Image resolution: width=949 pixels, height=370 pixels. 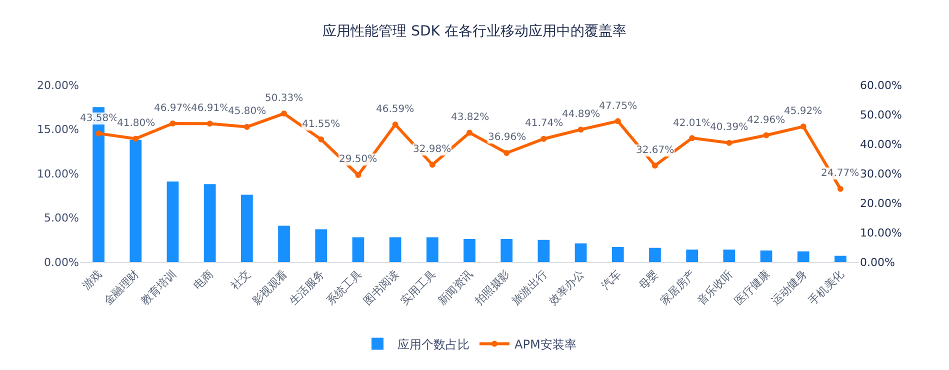 What do you see at coordinates (358, 159) in the screenshot?
I see `data-label: 29.50%` at bounding box center [358, 159].